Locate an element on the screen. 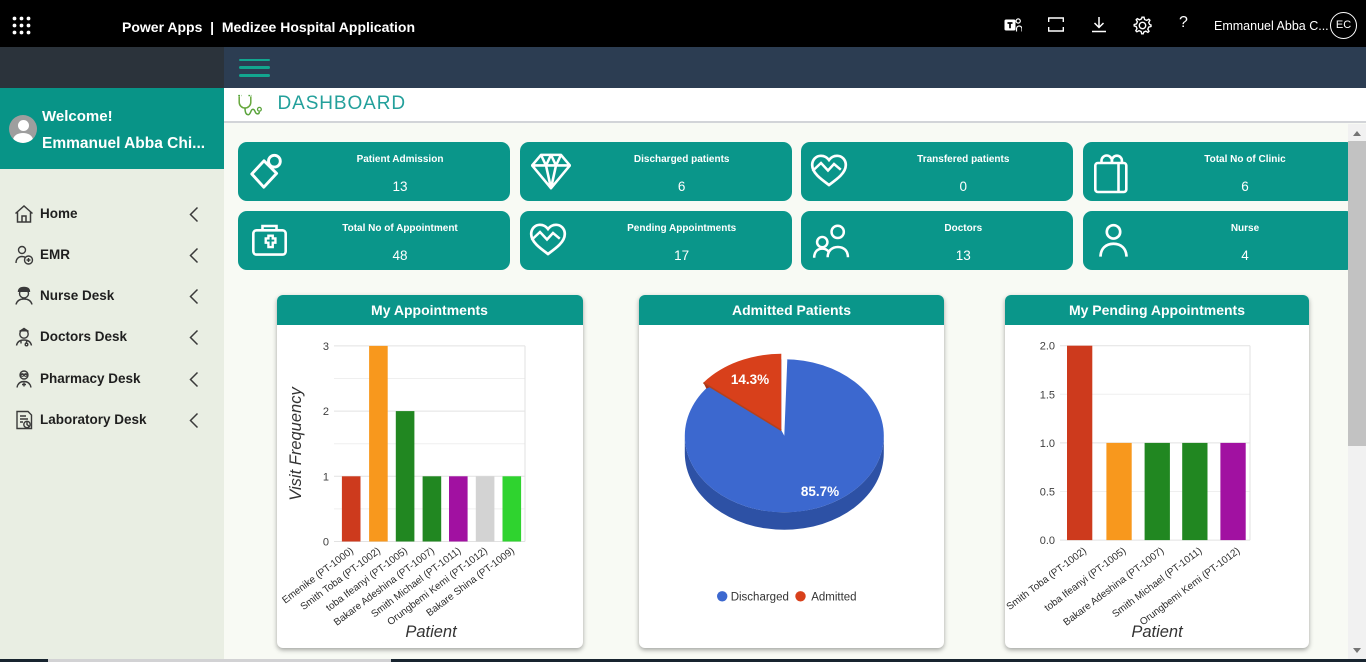 The image size is (1366, 662). svg-text: 85.7% is located at coordinates (820, 491).